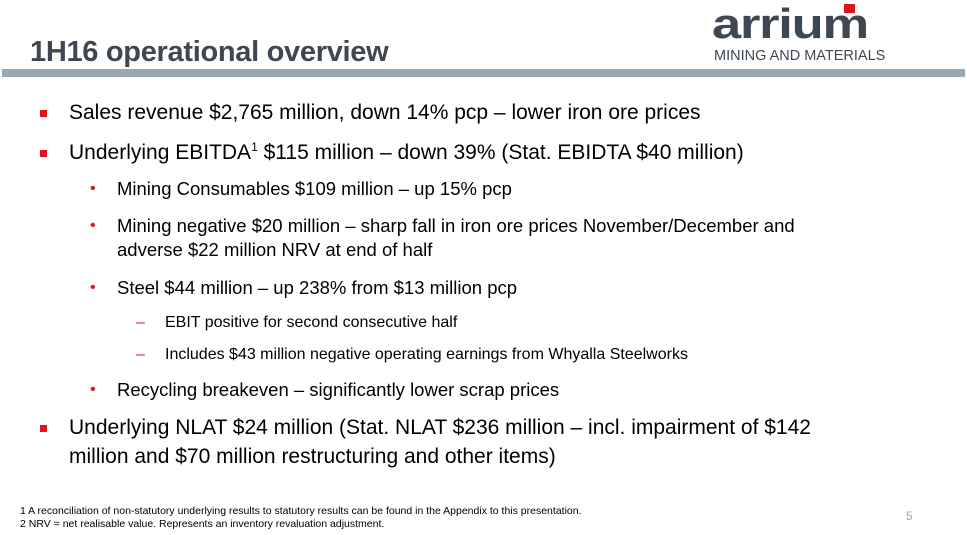 This screenshot has width=967, height=535. Describe the element at coordinates (275, 249) in the screenshot. I see `bullet-mining-line2: adverse $22 million NRV at end of half` at that location.